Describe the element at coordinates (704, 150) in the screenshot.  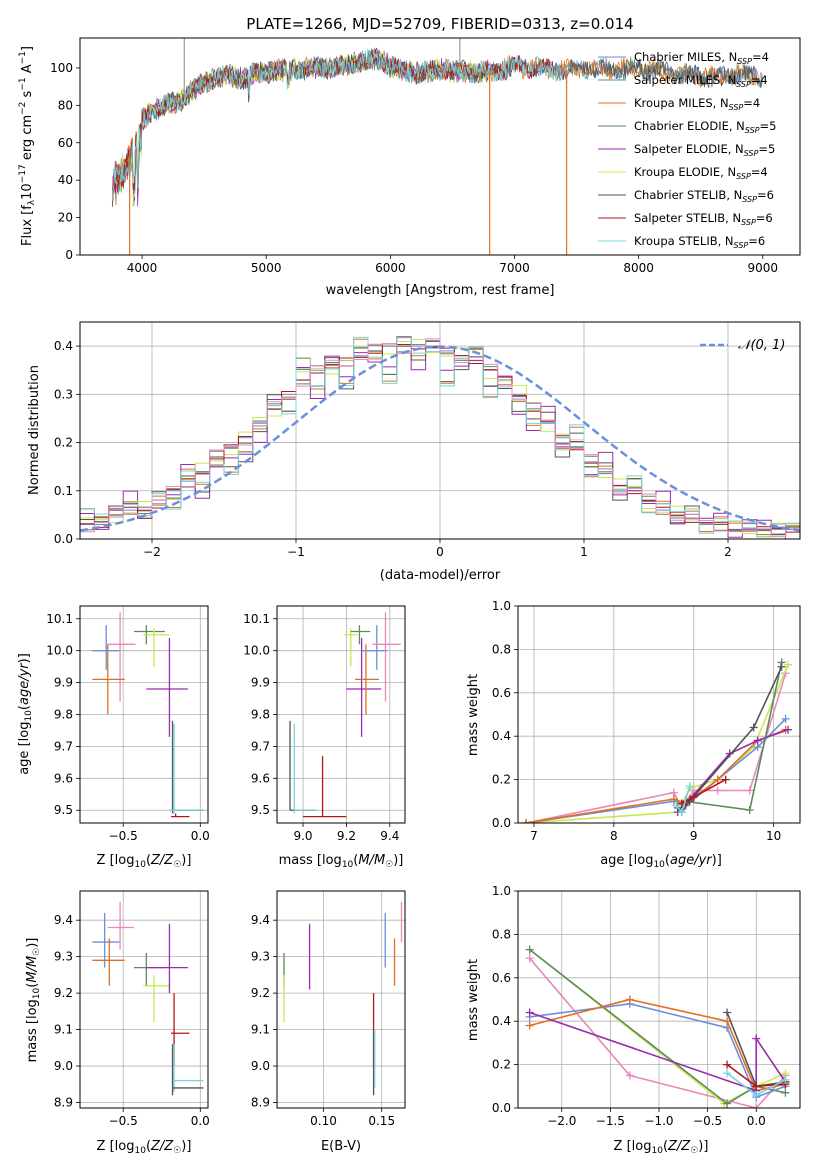
I see `legend-label: Salpeter ELODIE, NSSP=5` at that location.